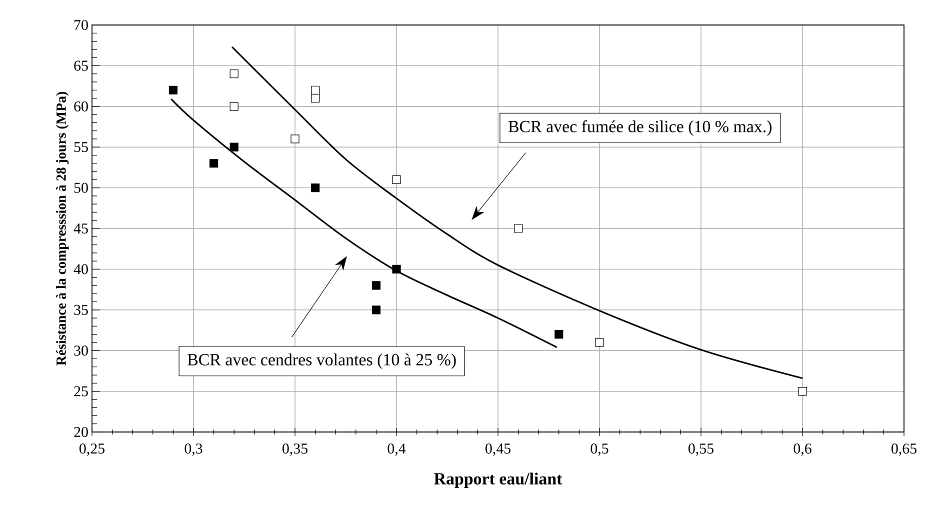 This screenshot has height=527, width=928. Describe the element at coordinates (81, 106) in the screenshot. I see `y-tick-label: 60` at that location.